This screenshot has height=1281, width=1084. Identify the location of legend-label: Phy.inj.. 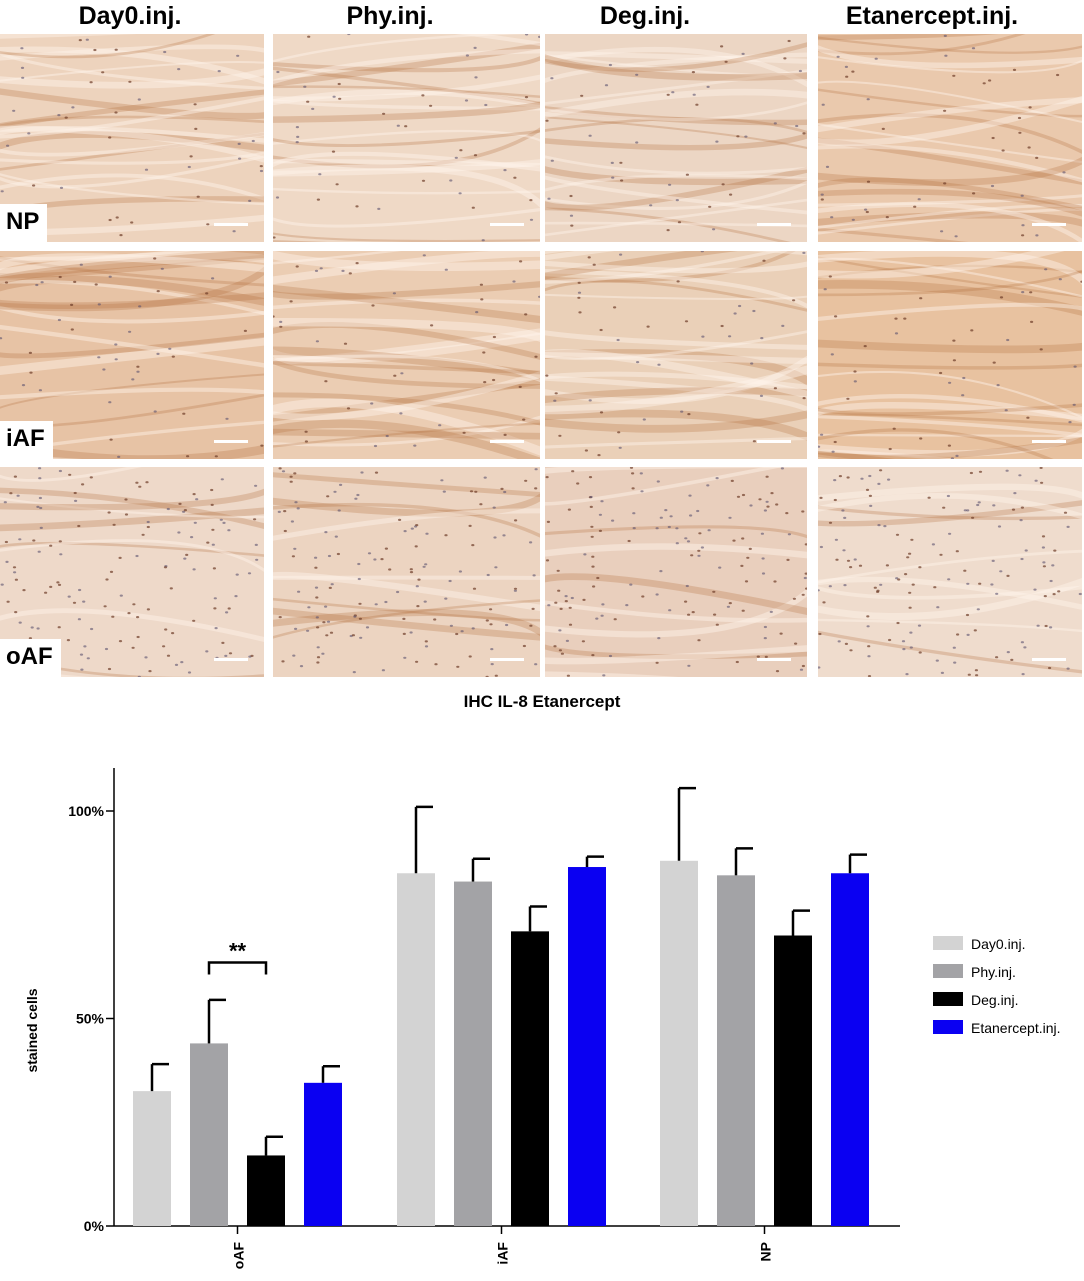
(993, 972).